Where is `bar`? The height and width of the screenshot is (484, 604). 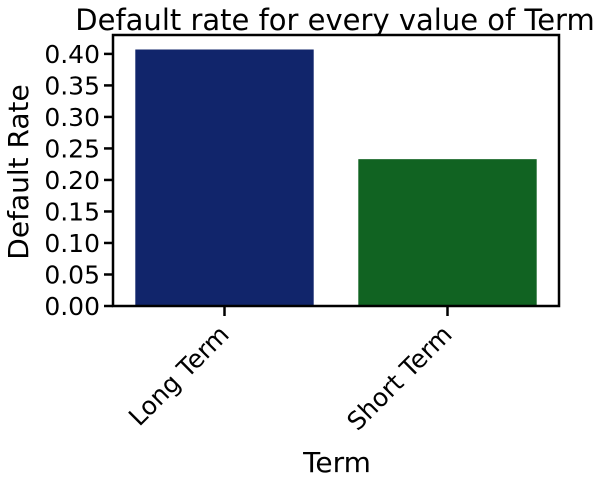
bar is located at coordinates (447, 232).